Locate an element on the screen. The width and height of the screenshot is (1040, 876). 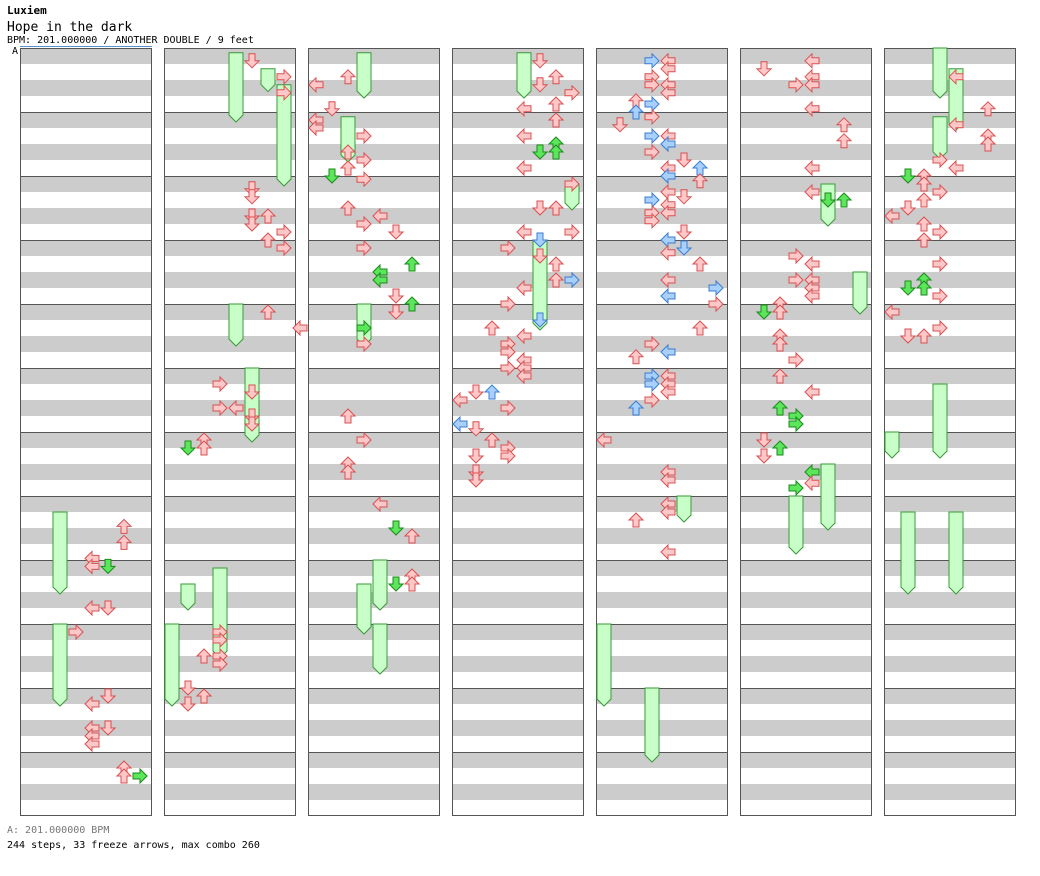
bpm-legend: A: 201.000000 BPM is located at coordinates (58, 830).